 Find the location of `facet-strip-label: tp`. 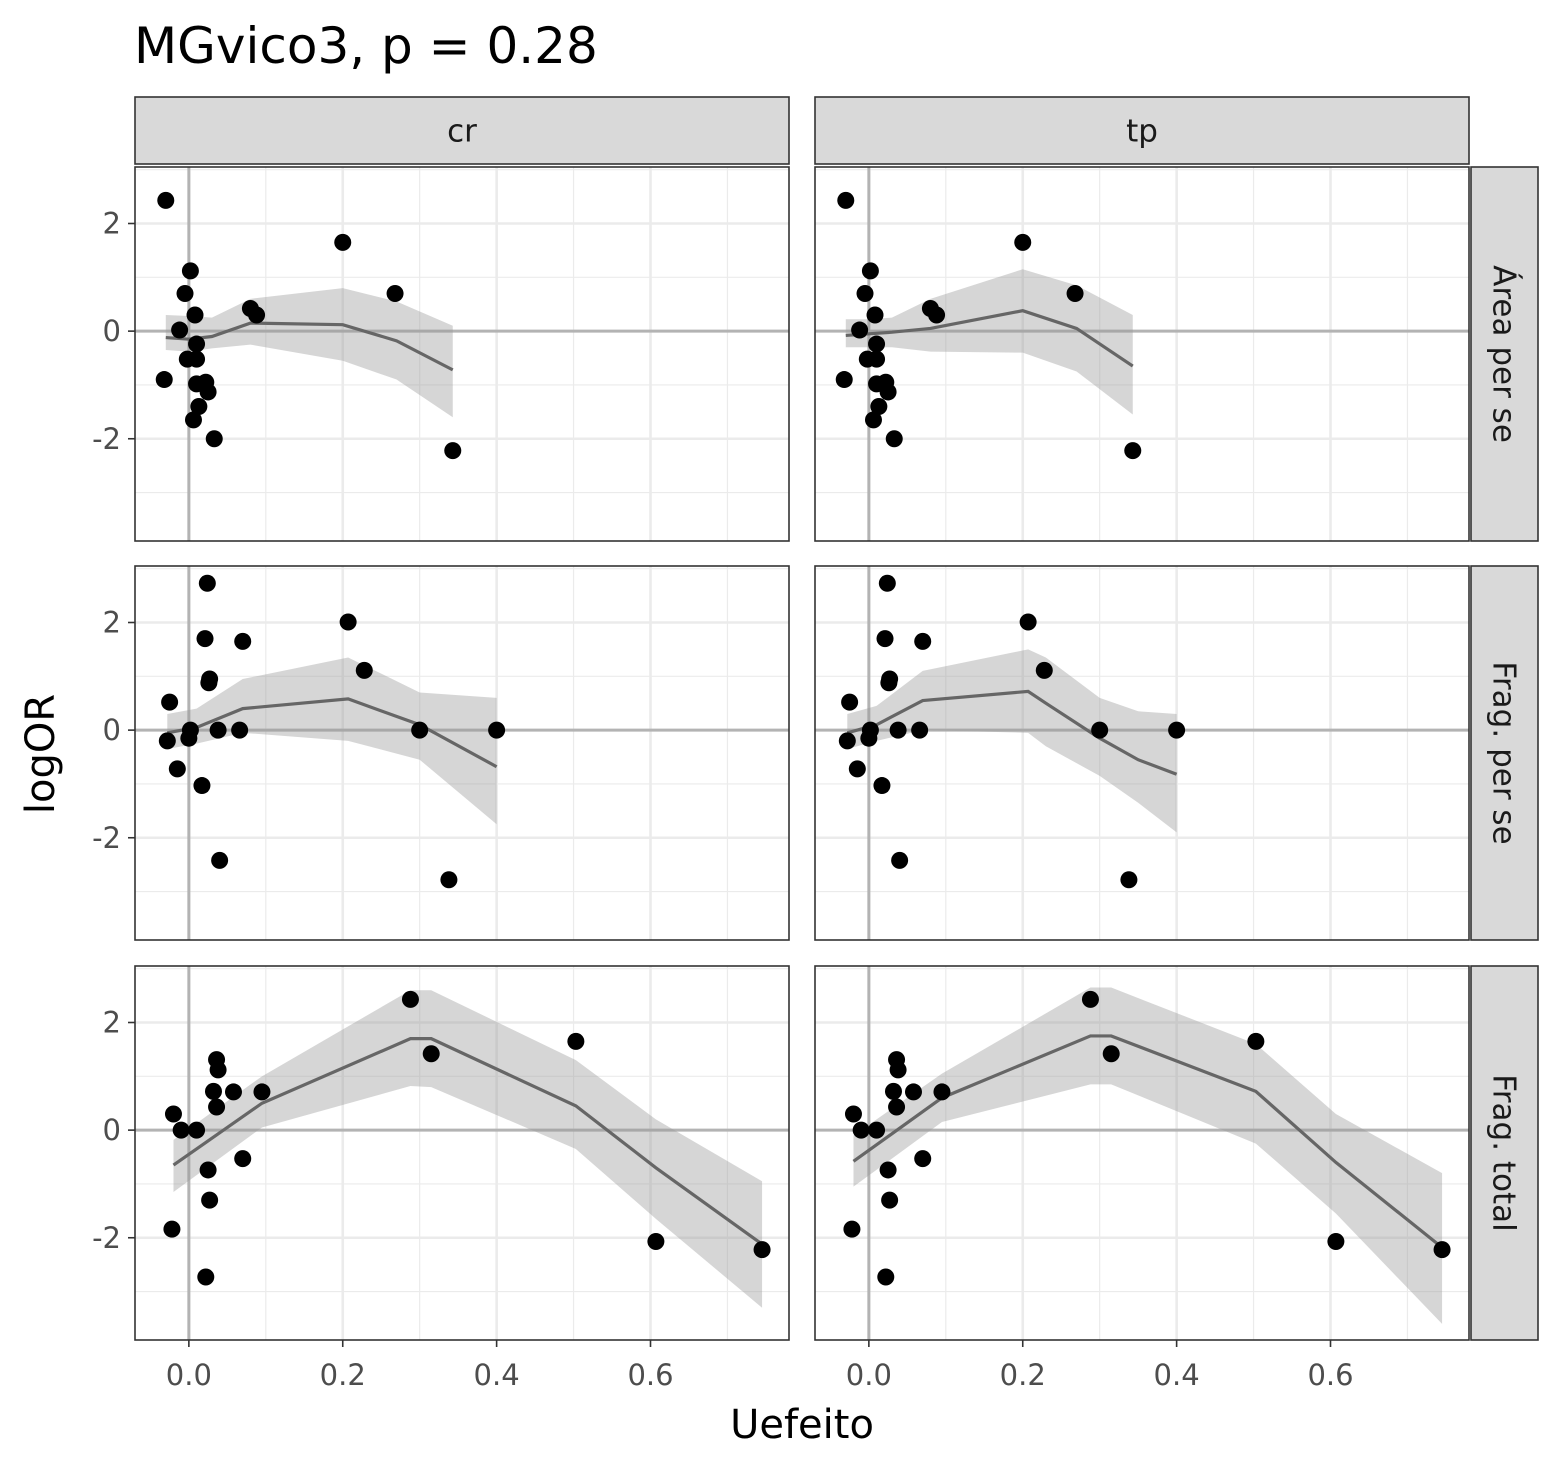

facet-strip-label: tp is located at coordinates (1142, 132).